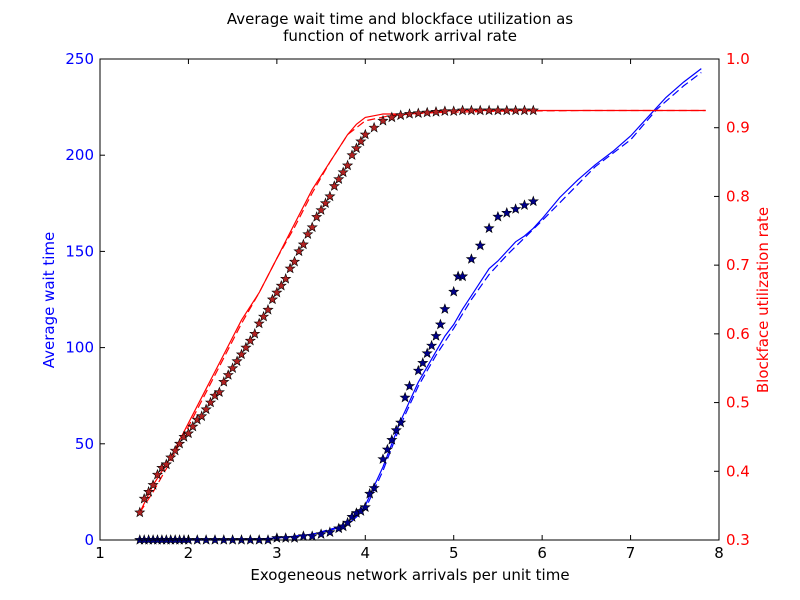 Image resolution: width=800 pixels, height=600 pixels. Describe the element at coordinates (738, 265) in the screenshot. I see `right-y-tick-label: 0.7` at that location.